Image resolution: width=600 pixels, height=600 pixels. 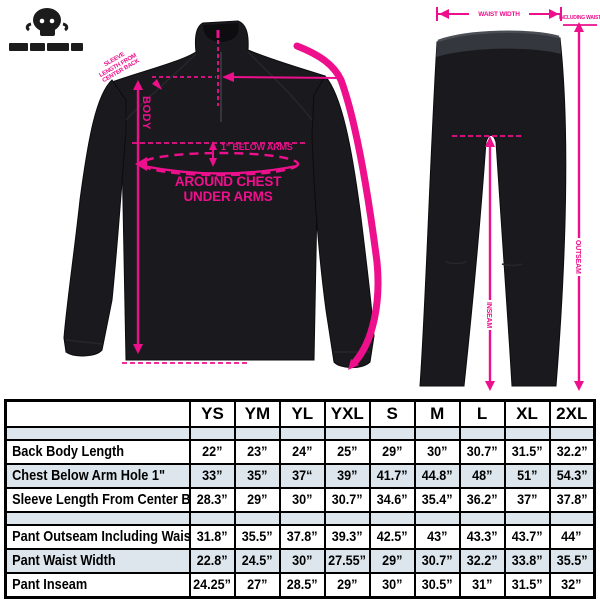 I want to click on waist-width-arrow-left, so click(x=444, y=14).